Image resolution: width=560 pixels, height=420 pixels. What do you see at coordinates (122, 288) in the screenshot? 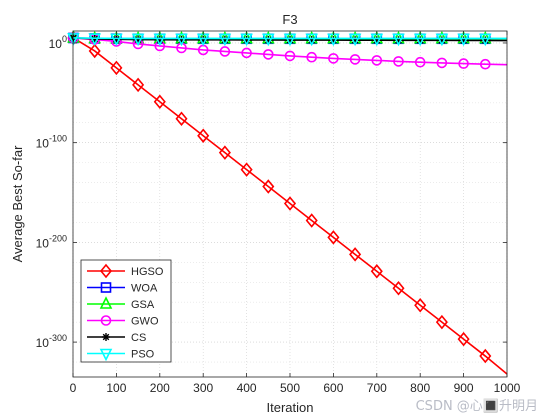
I see `legend-item-woa: WOA` at bounding box center [122, 288].